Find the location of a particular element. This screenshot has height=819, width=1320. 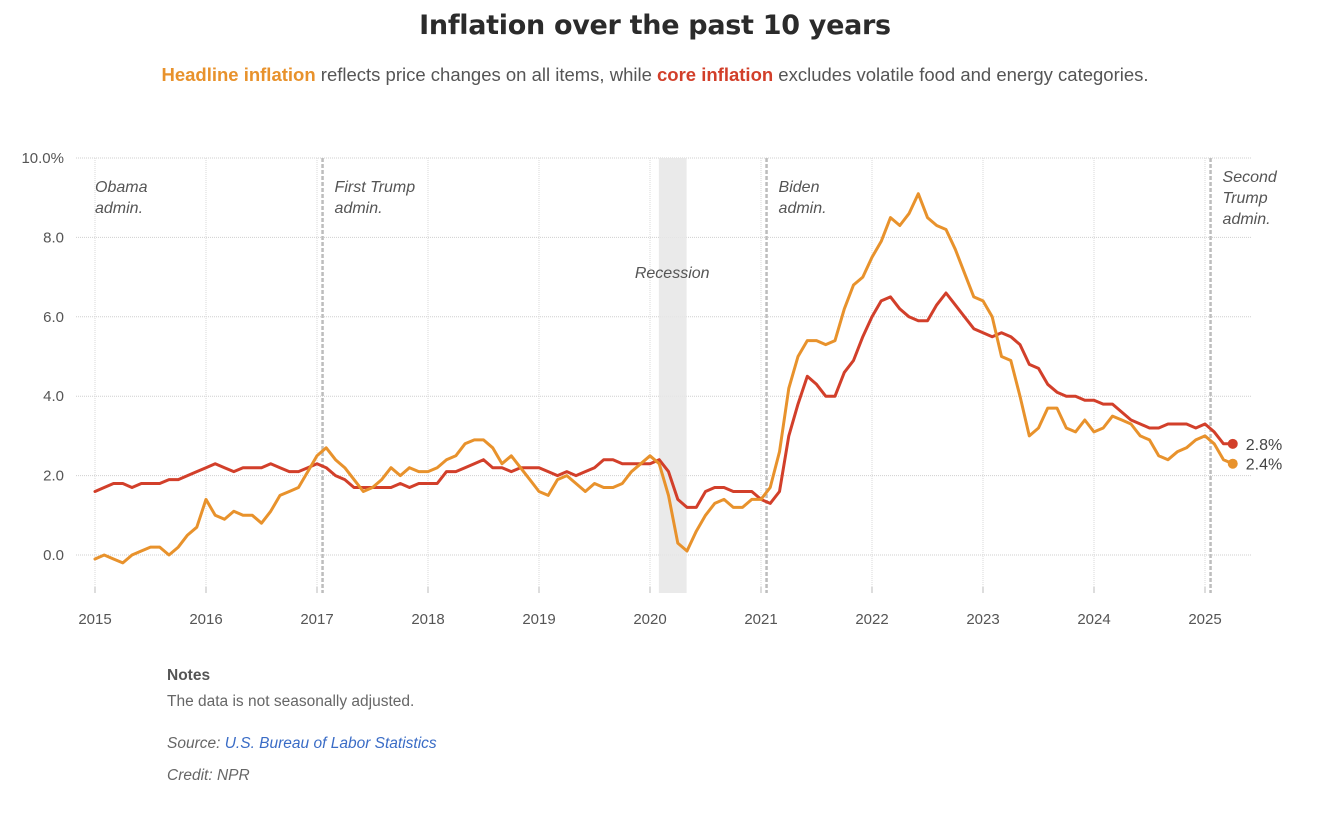

x-tick-label: 2015 is located at coordinates (94, 619).